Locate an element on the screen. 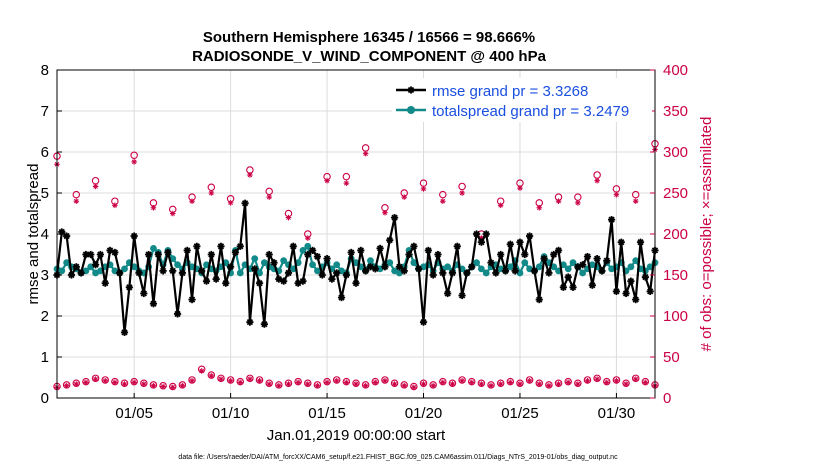 This screenshot has width=830, height=470. y-right-tick-label: 50 is located at coordinates (671, 357).